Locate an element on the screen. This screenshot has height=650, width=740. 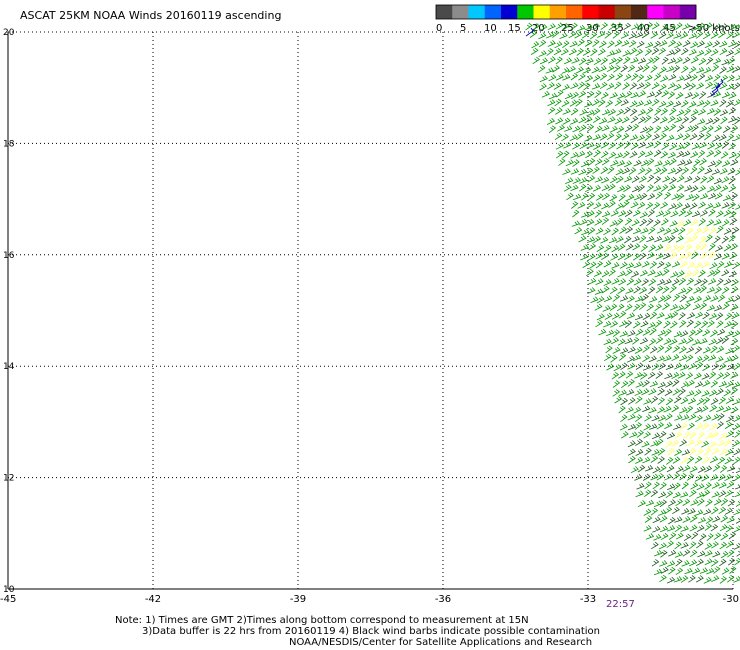
lat-tick-label: 12 is located at coordinates (8, 479).